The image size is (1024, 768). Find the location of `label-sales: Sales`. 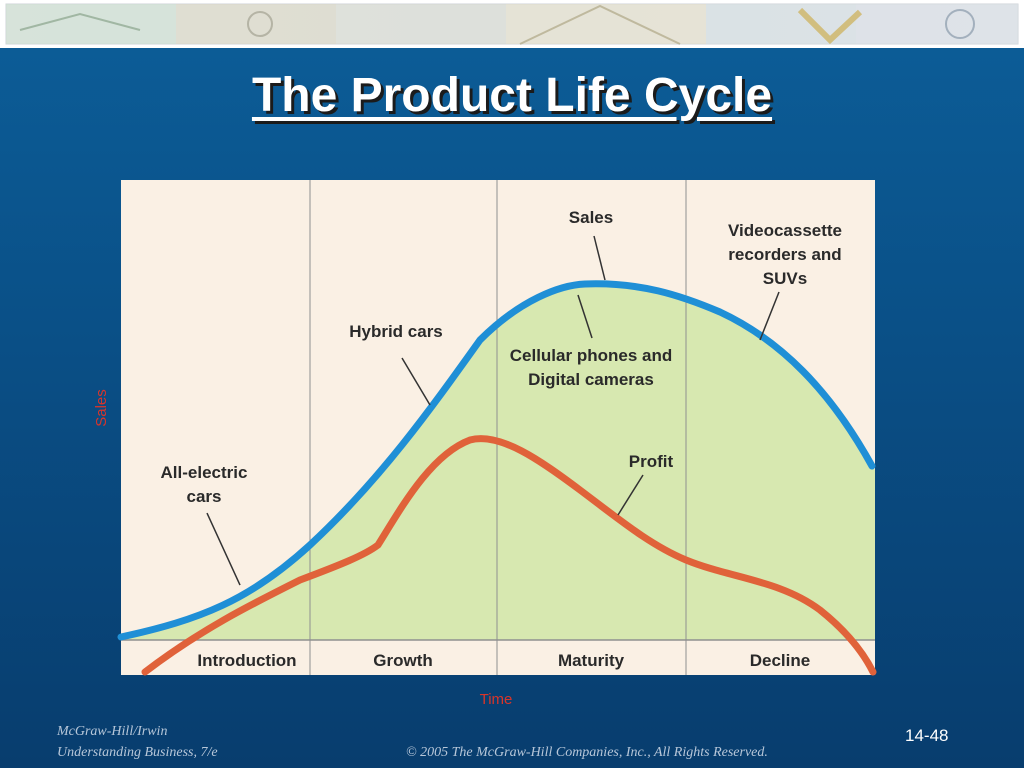

label-sales: Sales is located at coordinates (591, 217).